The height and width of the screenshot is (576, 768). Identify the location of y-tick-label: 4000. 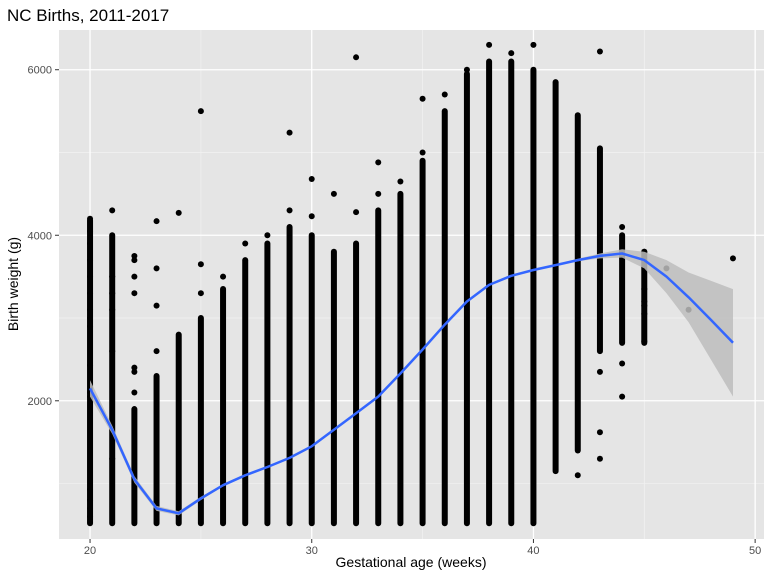
(40, 236).